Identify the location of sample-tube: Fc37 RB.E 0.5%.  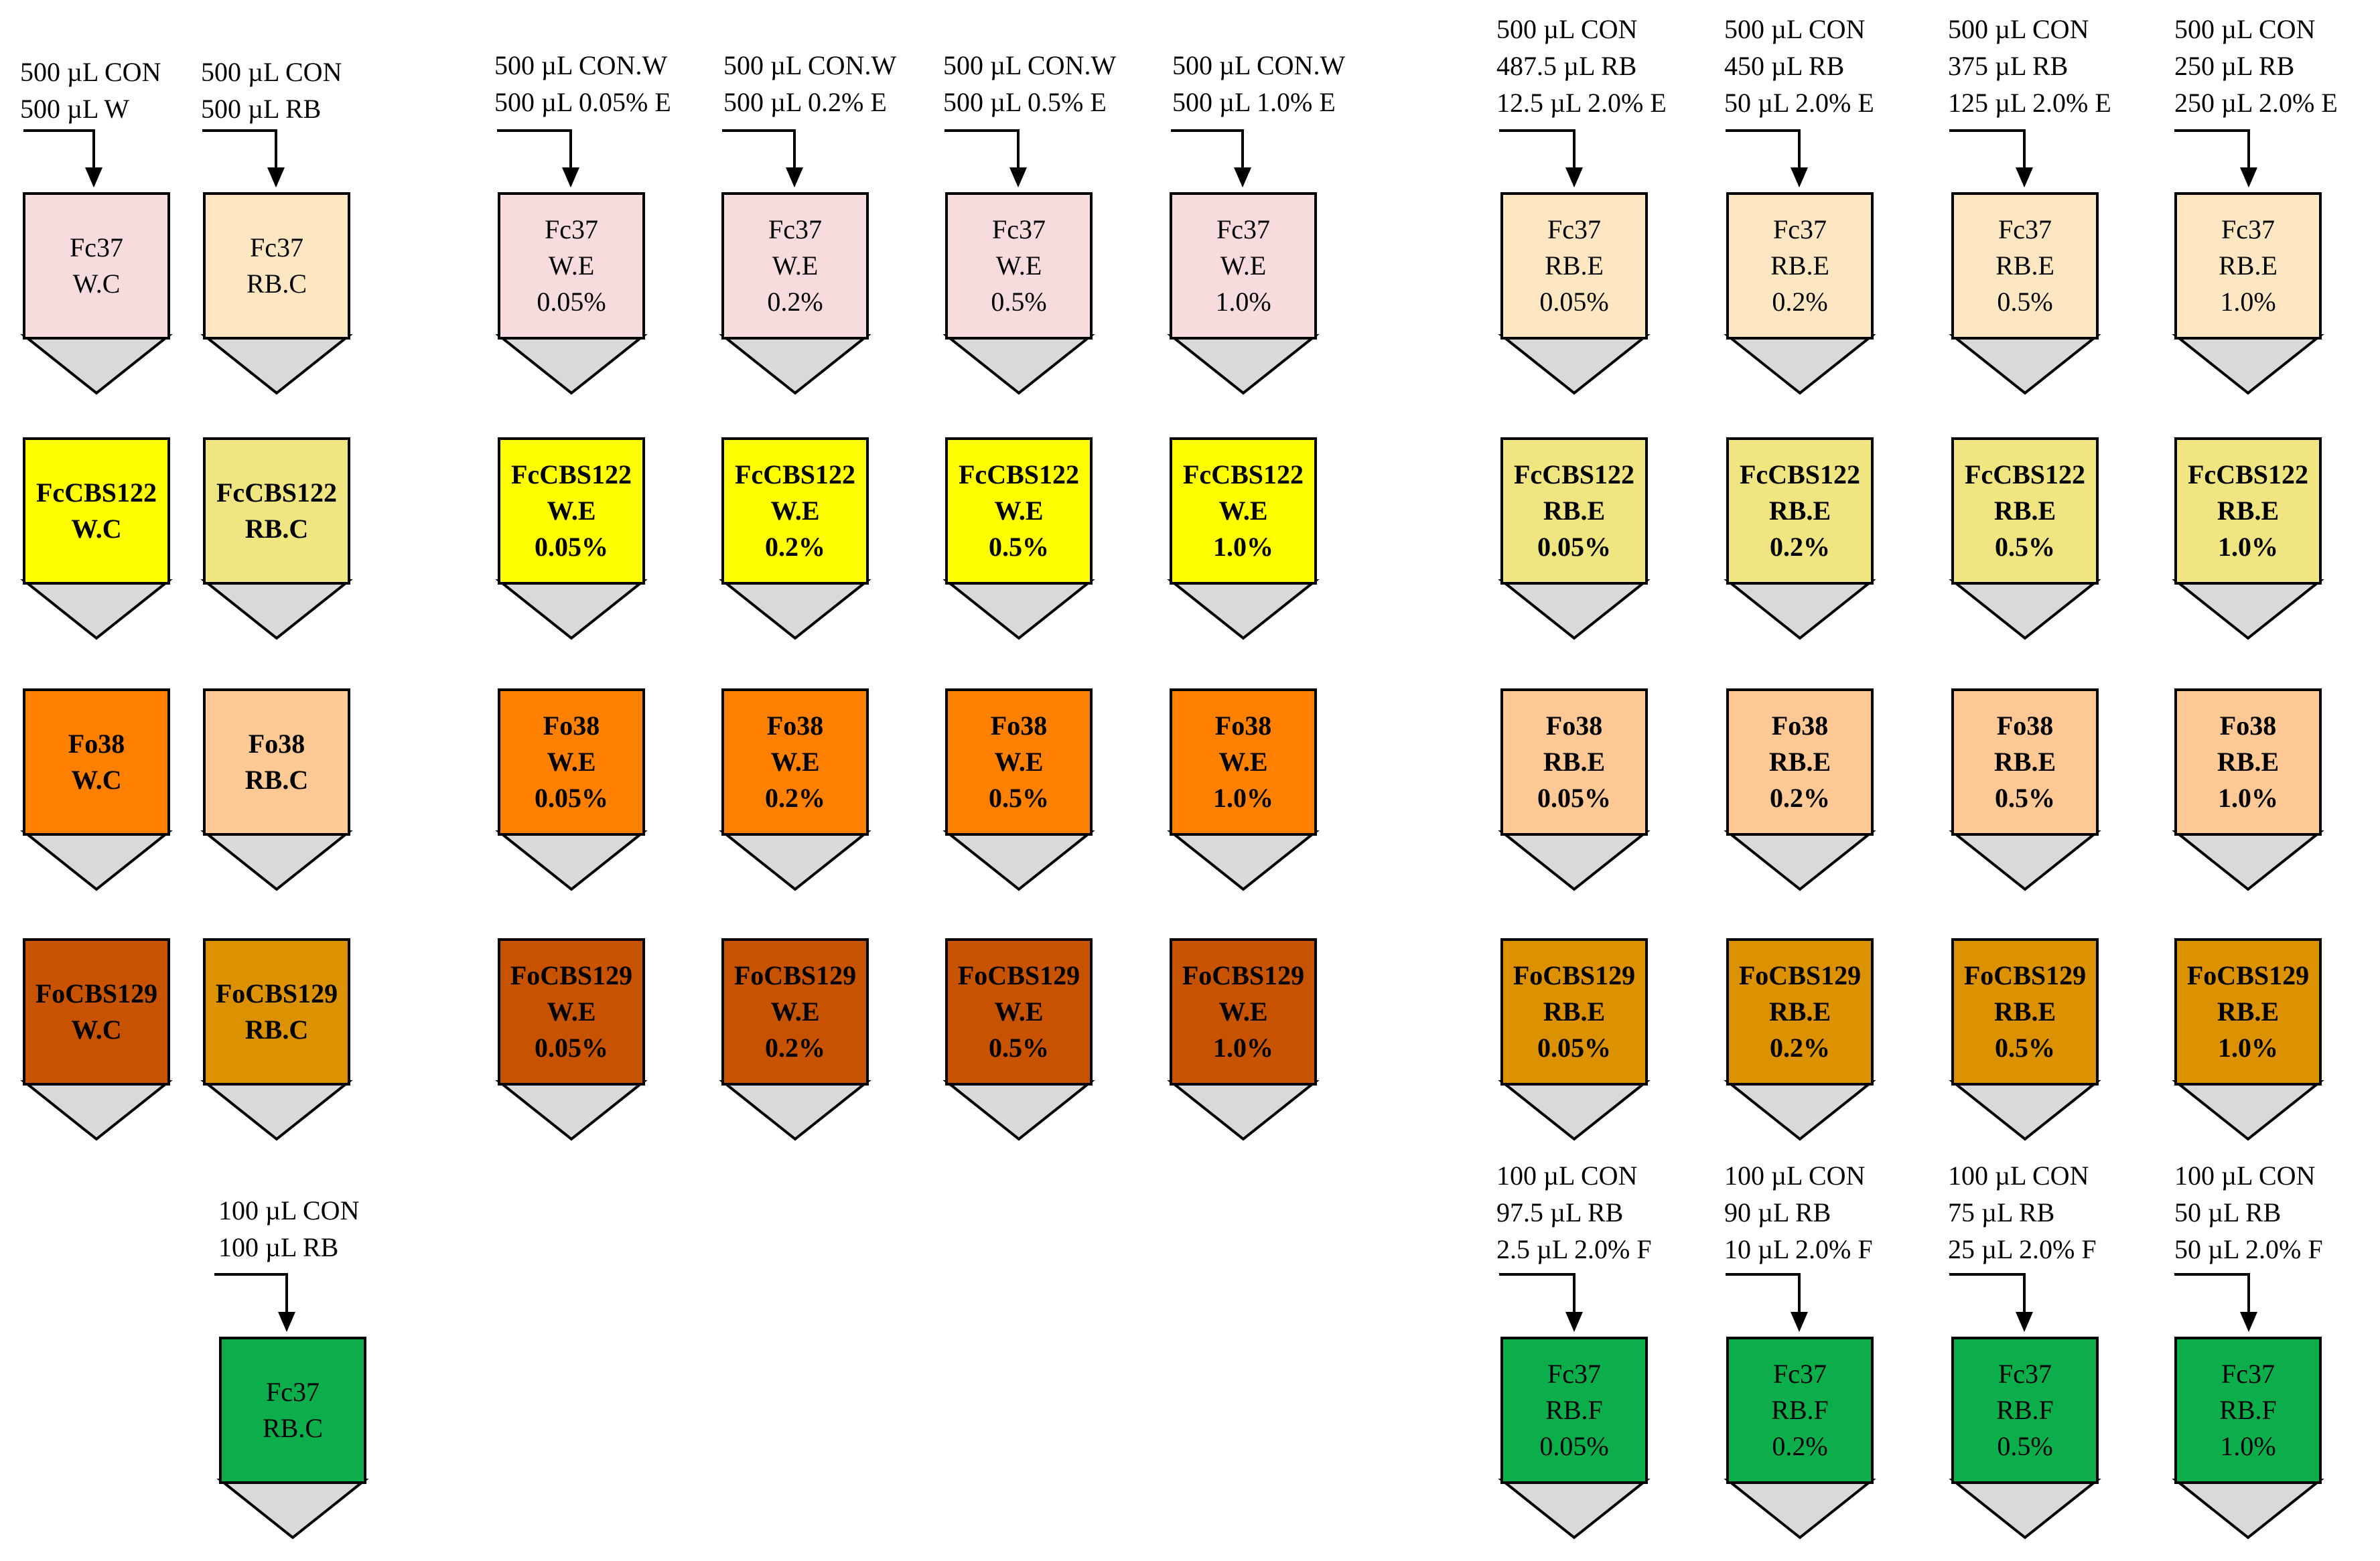
(2025, 296).